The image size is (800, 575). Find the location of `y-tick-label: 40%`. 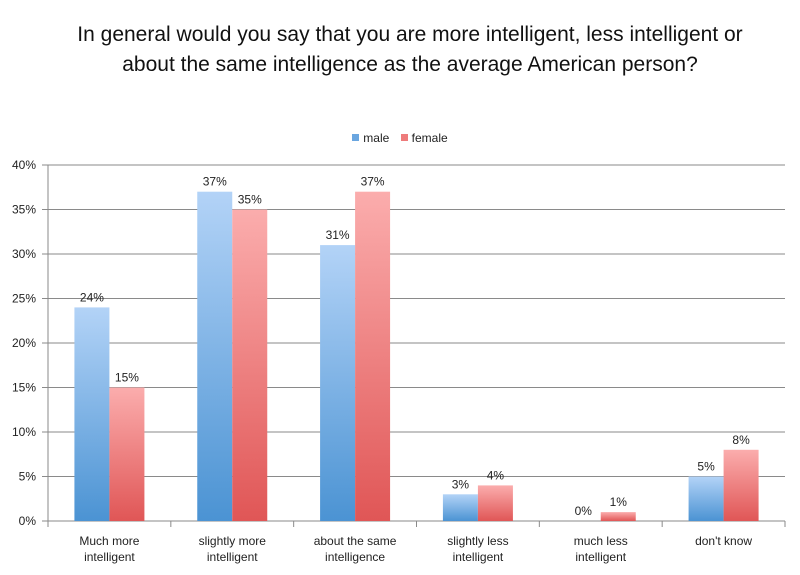

y-tick-label: 40% is located at coordinates (24, 165).